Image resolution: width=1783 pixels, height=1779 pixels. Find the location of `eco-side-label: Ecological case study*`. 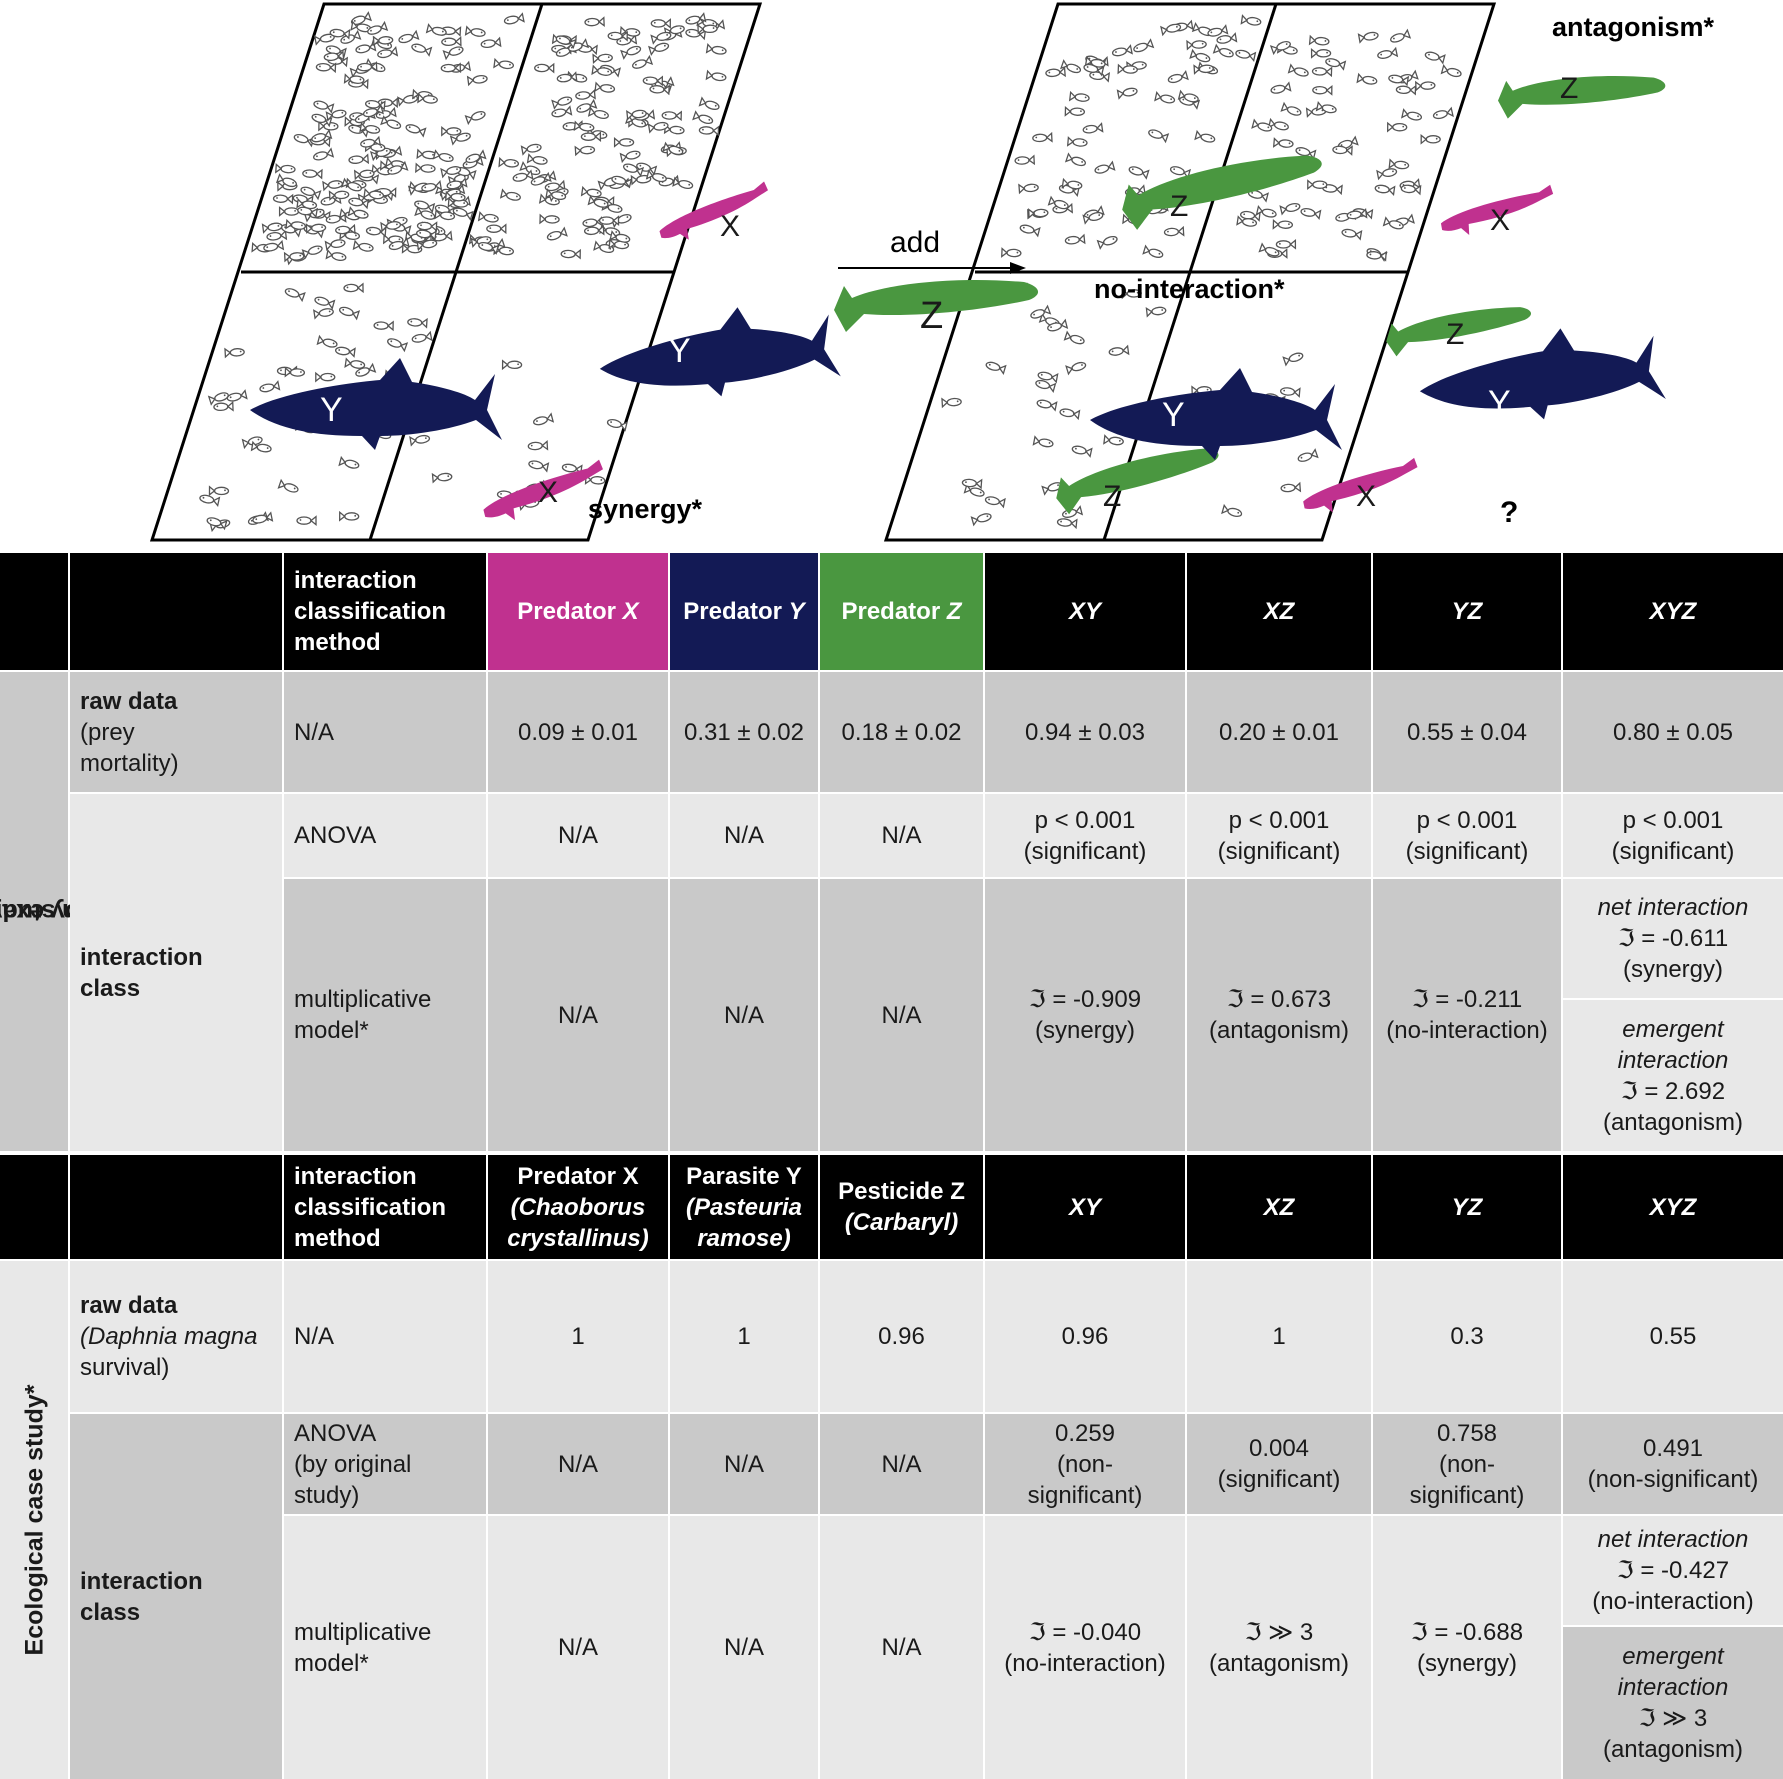

eco-side-label: Ecological case study* is located at coordinates (34, 1520).